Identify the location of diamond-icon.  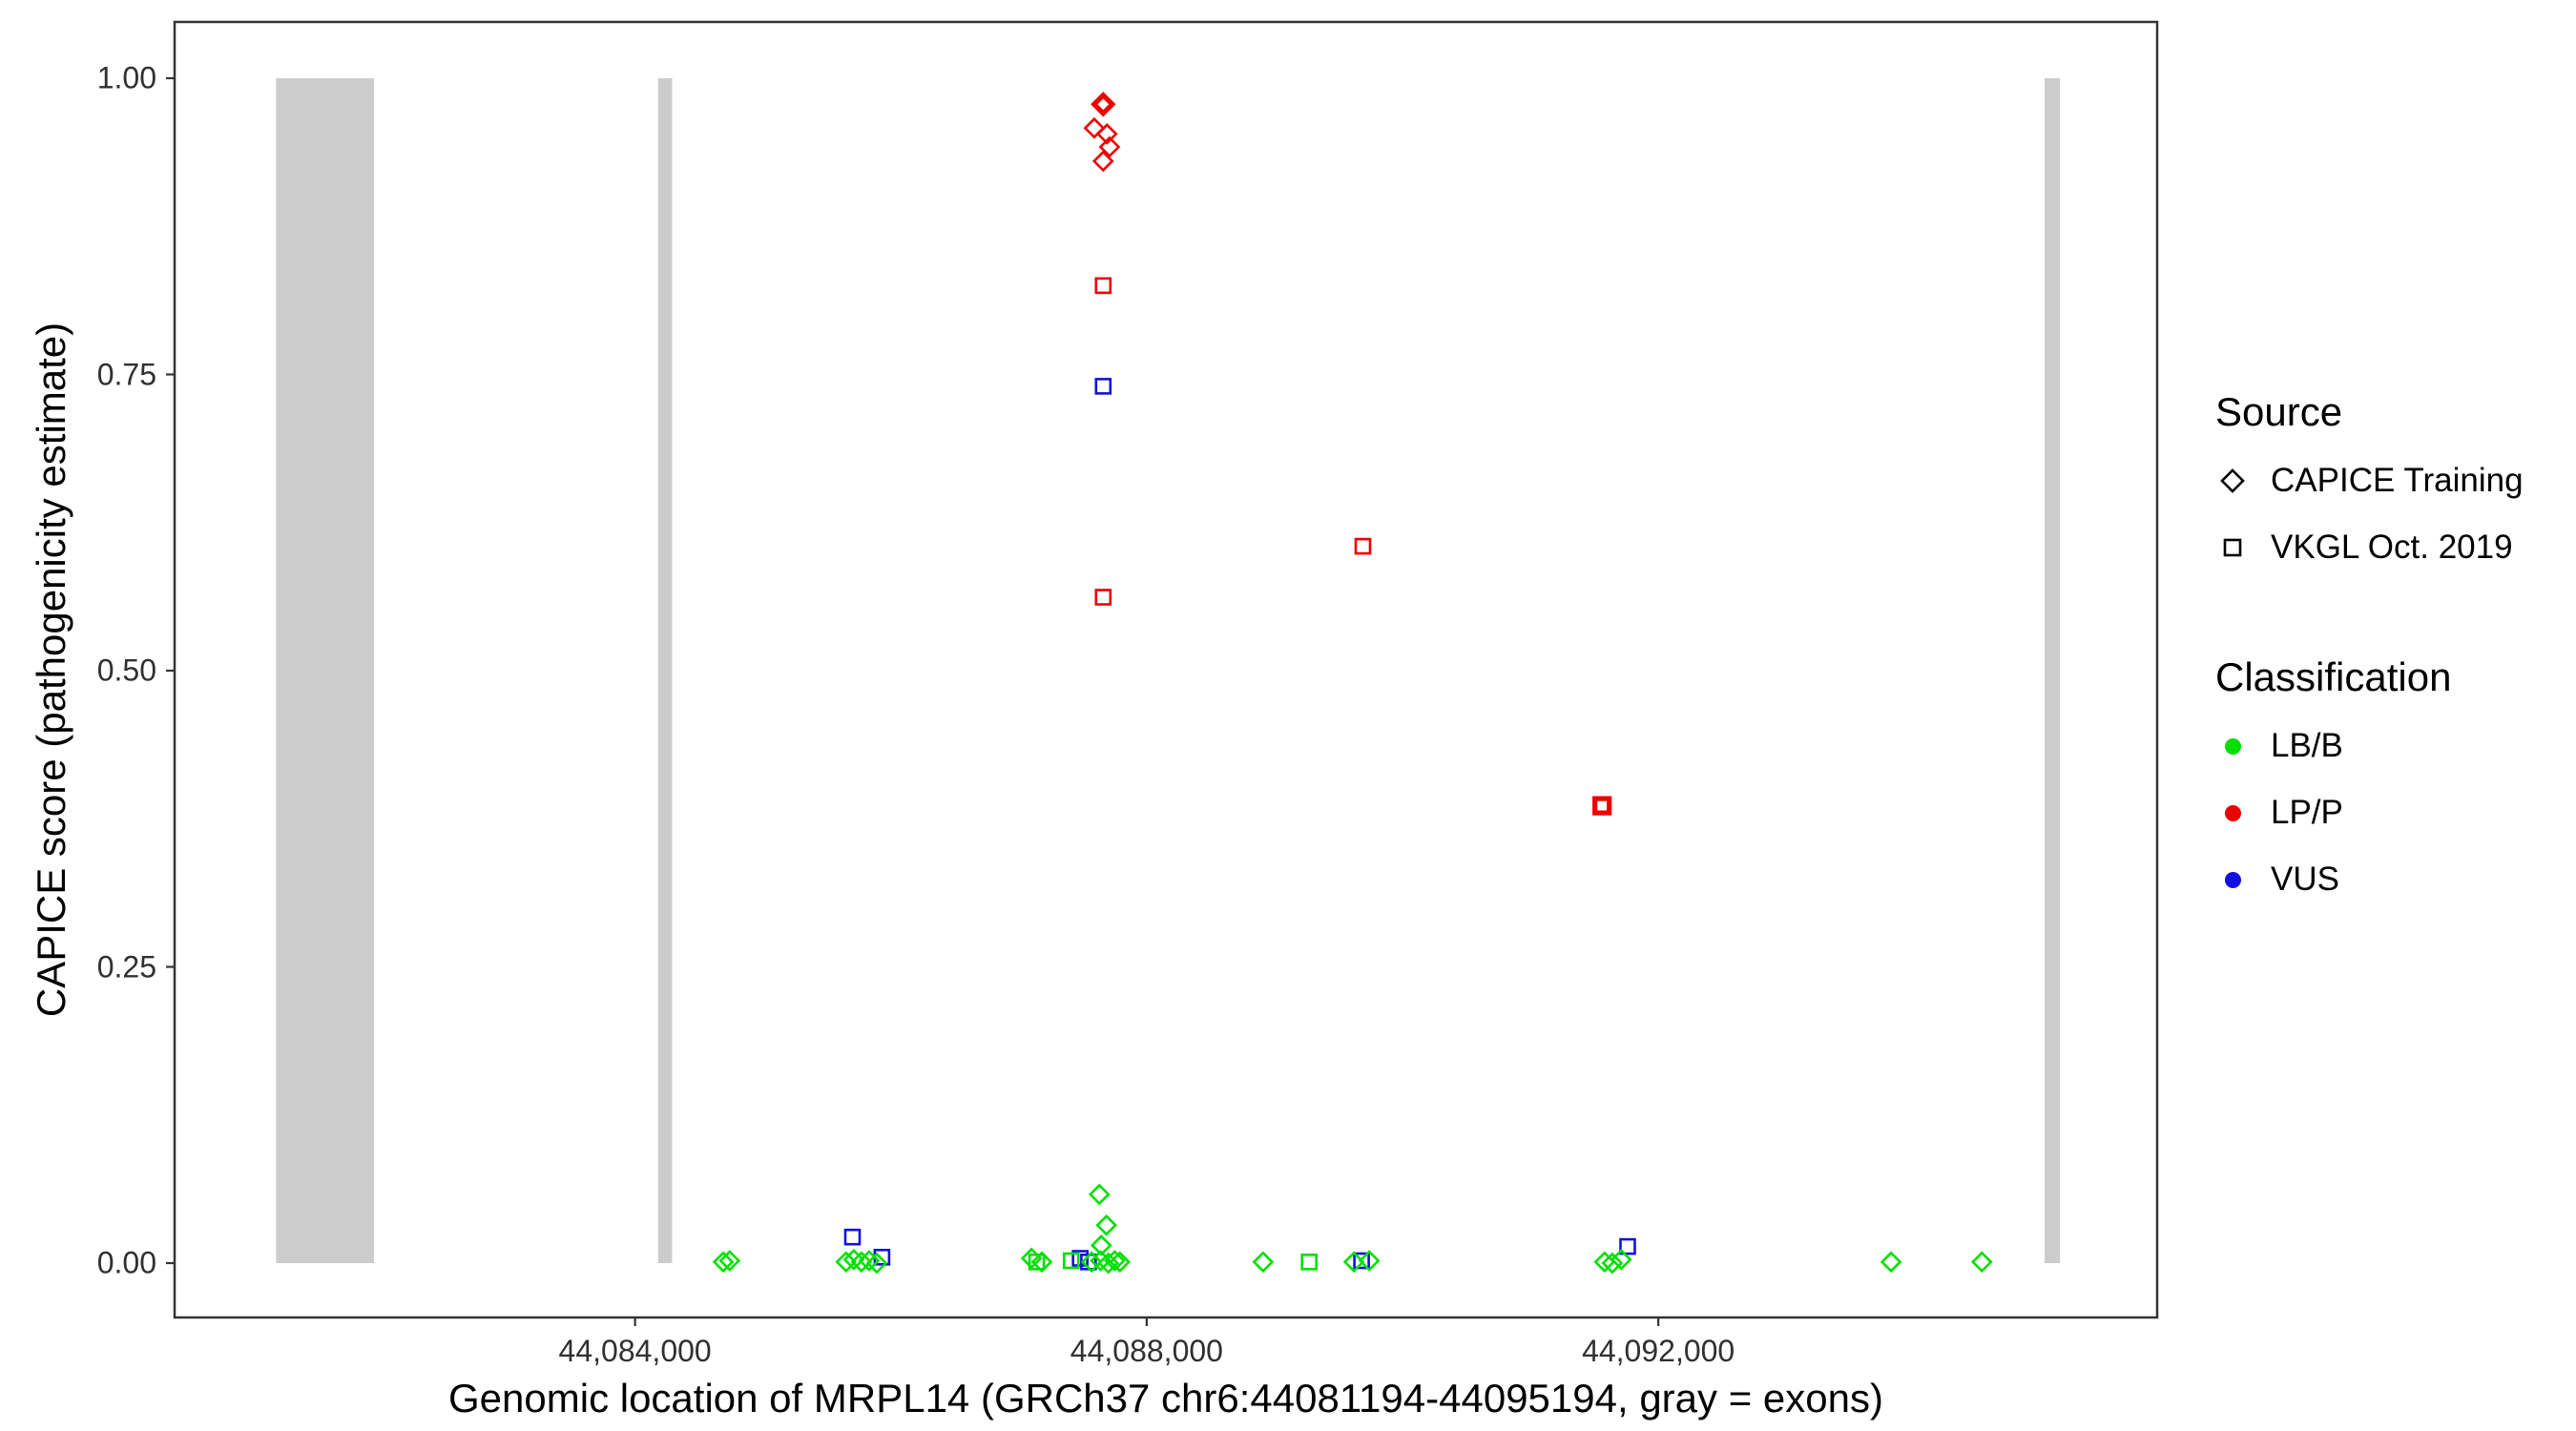
(2232, 481).